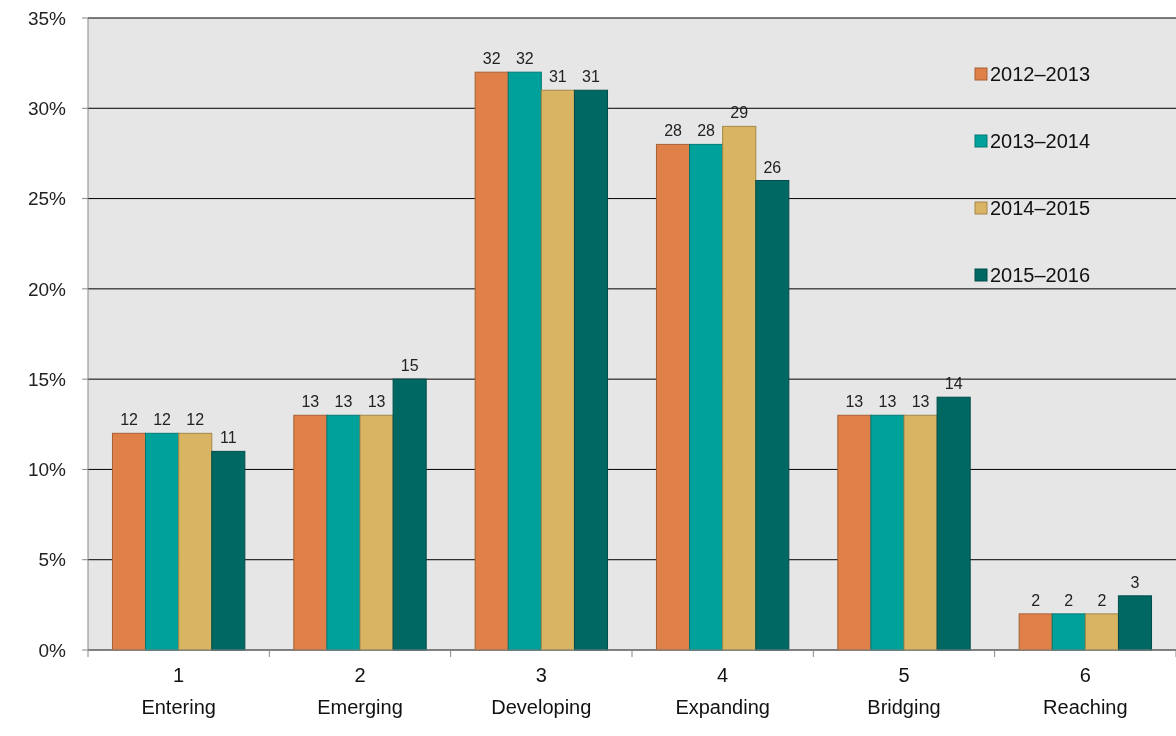 This screenshot has height=736, width=1176. Describe the element at coordinates (722, 691) in the screenshot. I see `x-tick-label: 4 Expanding` at that location.